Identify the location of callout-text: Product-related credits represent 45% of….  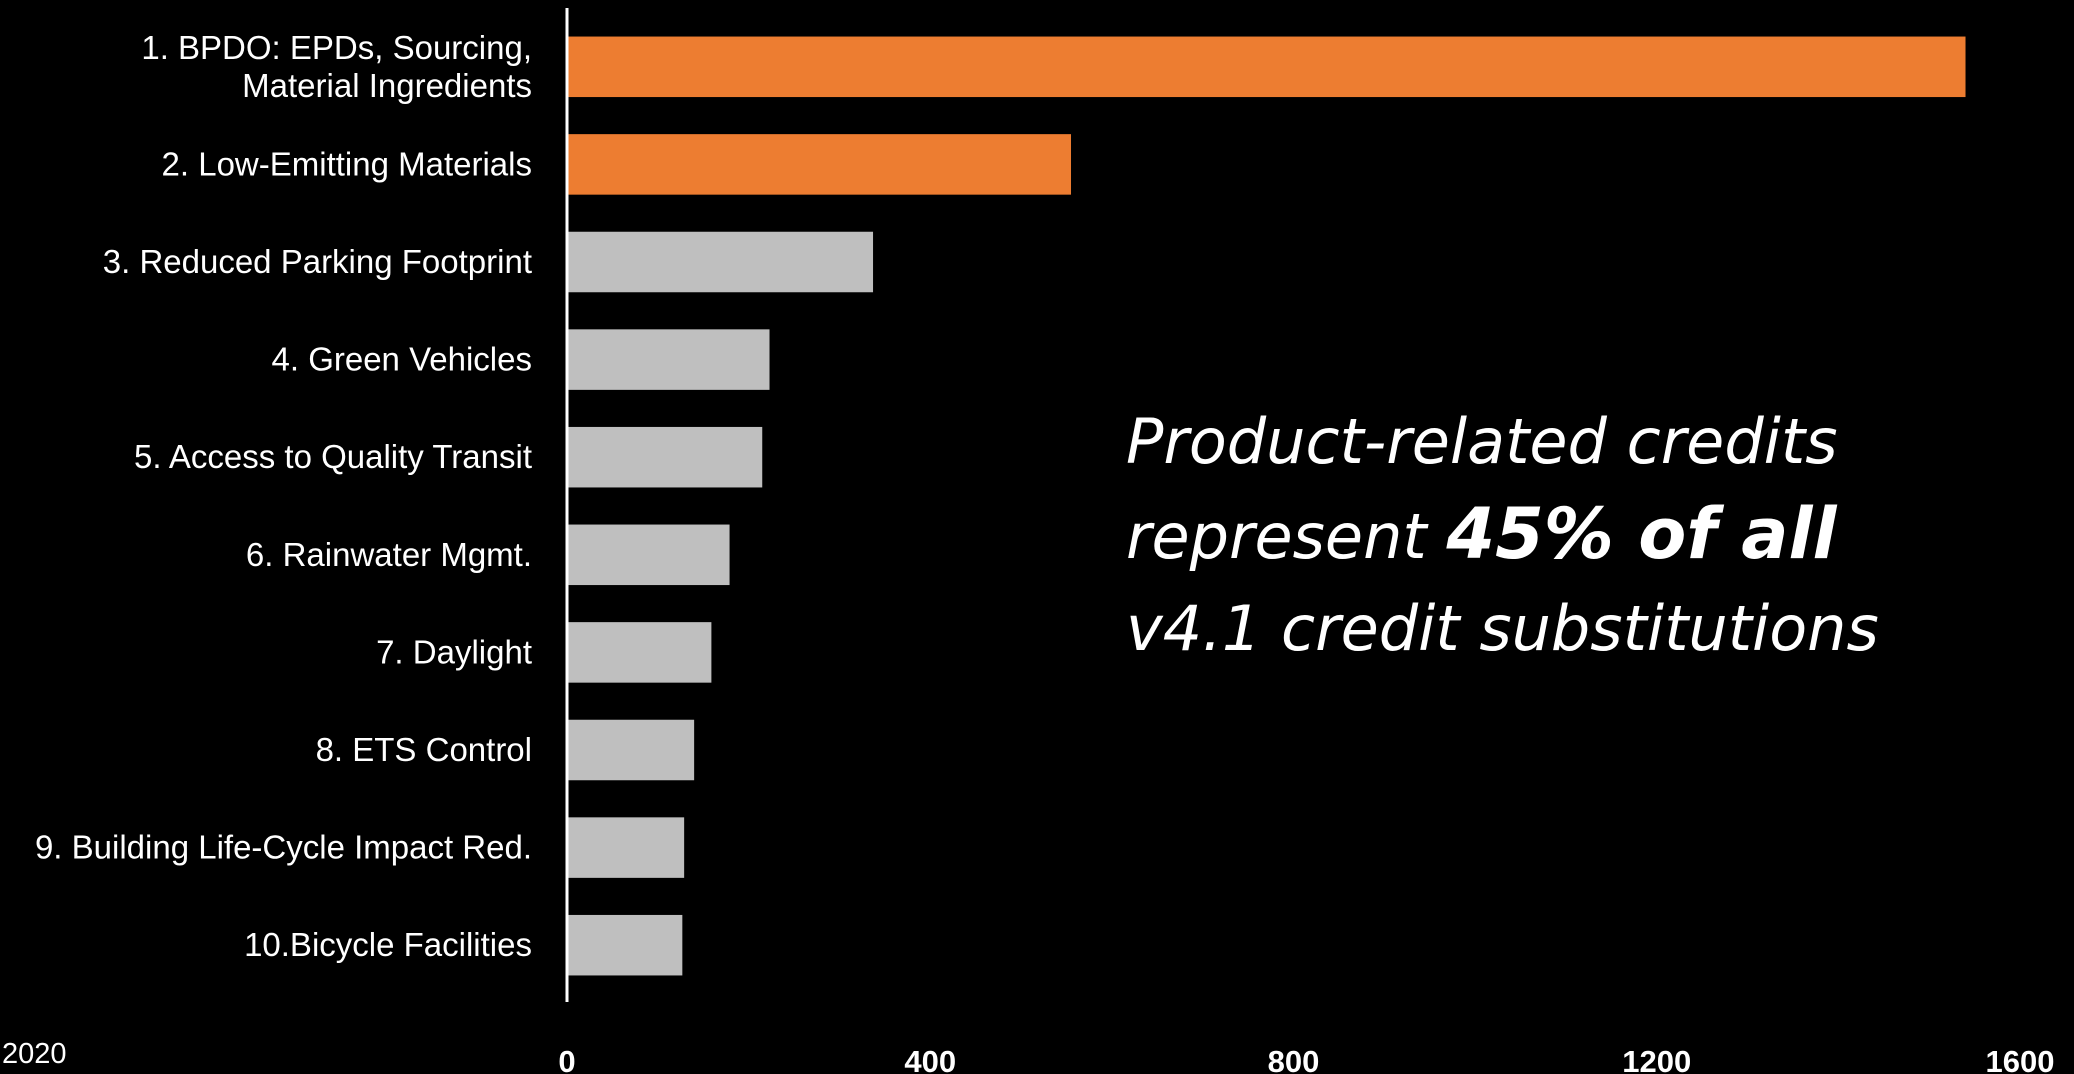
(1586, 535).